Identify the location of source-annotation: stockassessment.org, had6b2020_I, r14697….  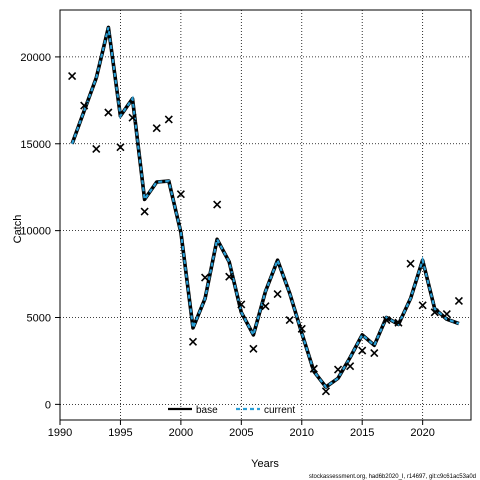
(392, 477).